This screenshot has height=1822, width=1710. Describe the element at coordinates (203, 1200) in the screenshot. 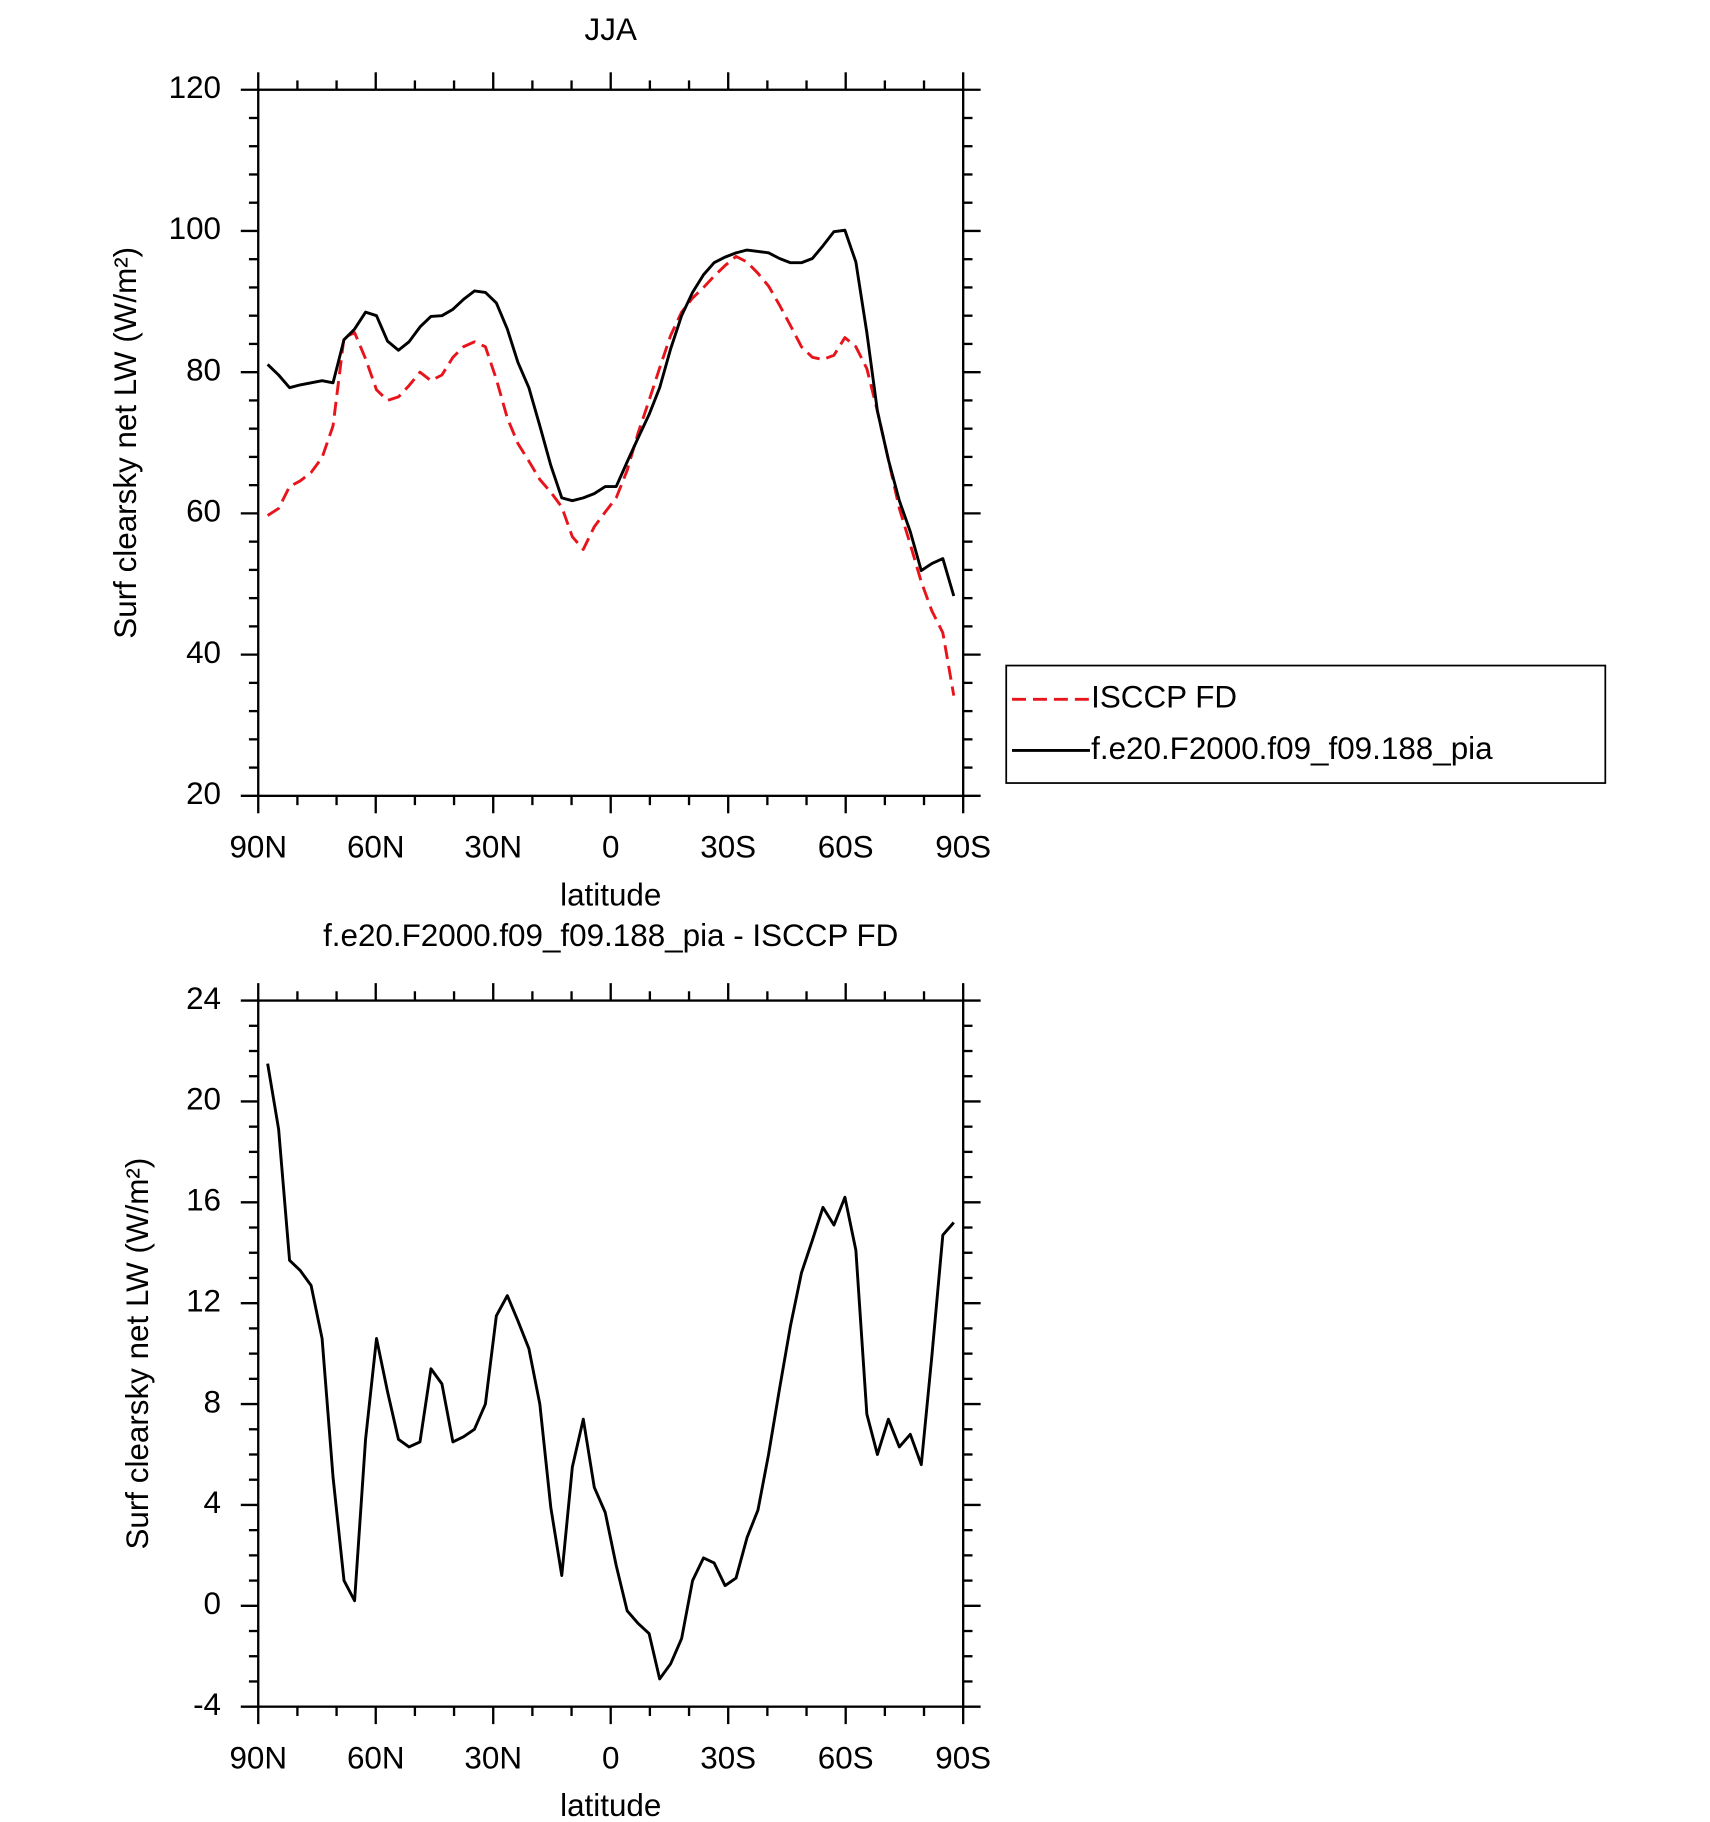

I see `y-tick-label: 16` at that location.